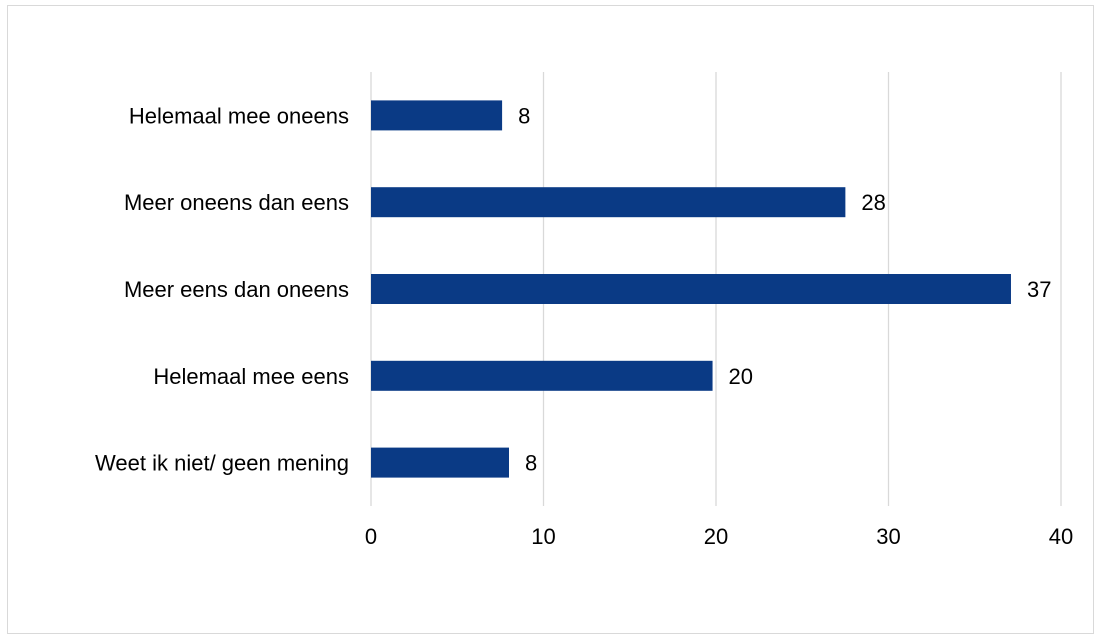 The width and height of the screenshot is (1102, 641). I want to click on category-label: Helemaal mee oneens, so click(239, 115).